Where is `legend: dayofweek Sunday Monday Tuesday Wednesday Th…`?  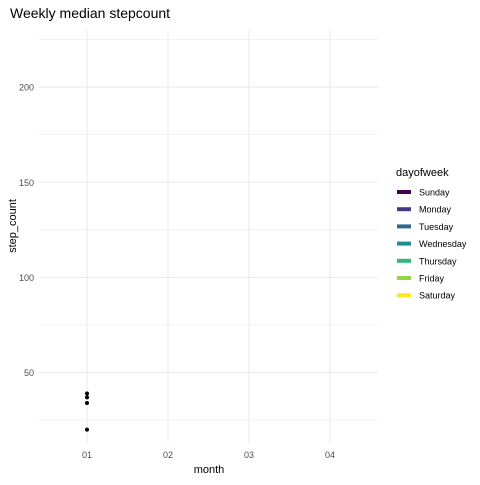 legend: dayofweek Sunday Monday Tuesday Wednesday Th… is located at coordinates (431, 234).